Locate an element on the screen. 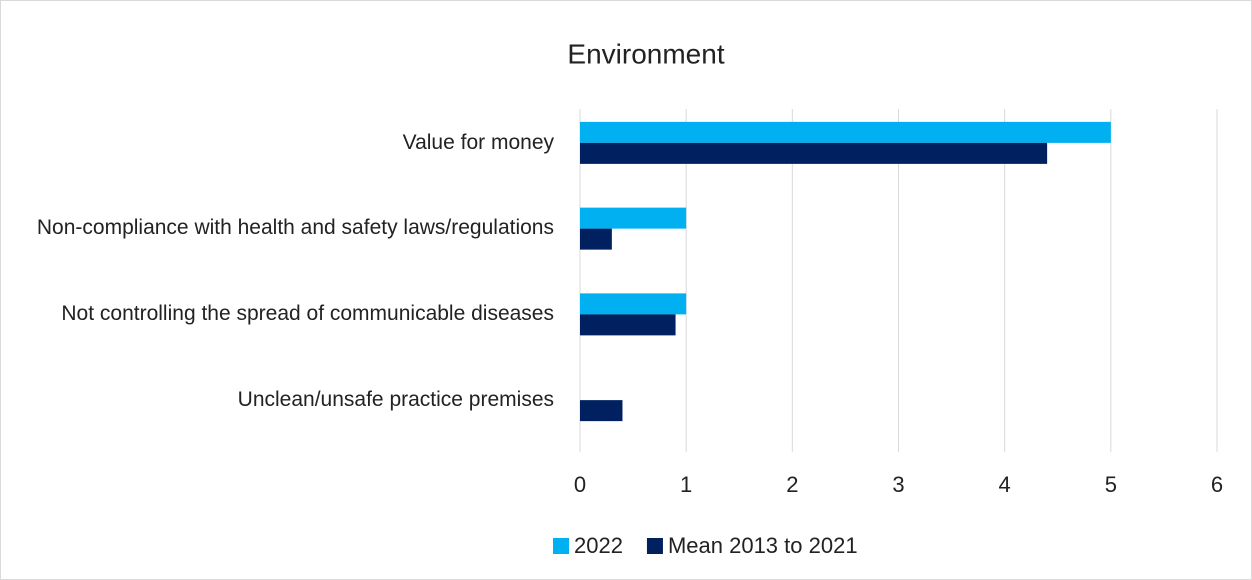 This screenshot has height=580, width=1252. legend-label: Mean 2013 to 2021 is located at coordinates (763, 545).